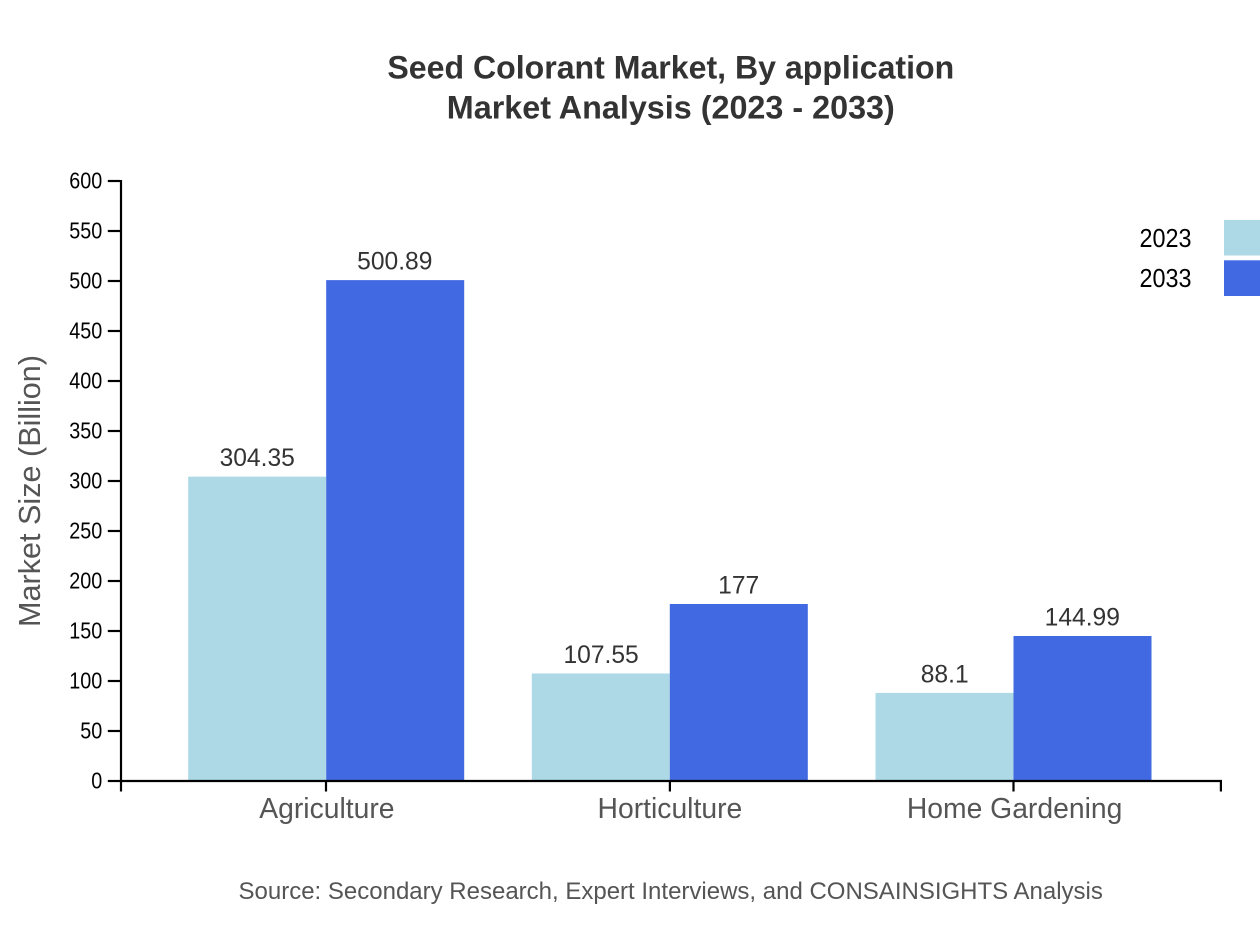  Describe the element at coordinates (945, 674) in the screenshot. I see `svg-text: 88.1` at that location.